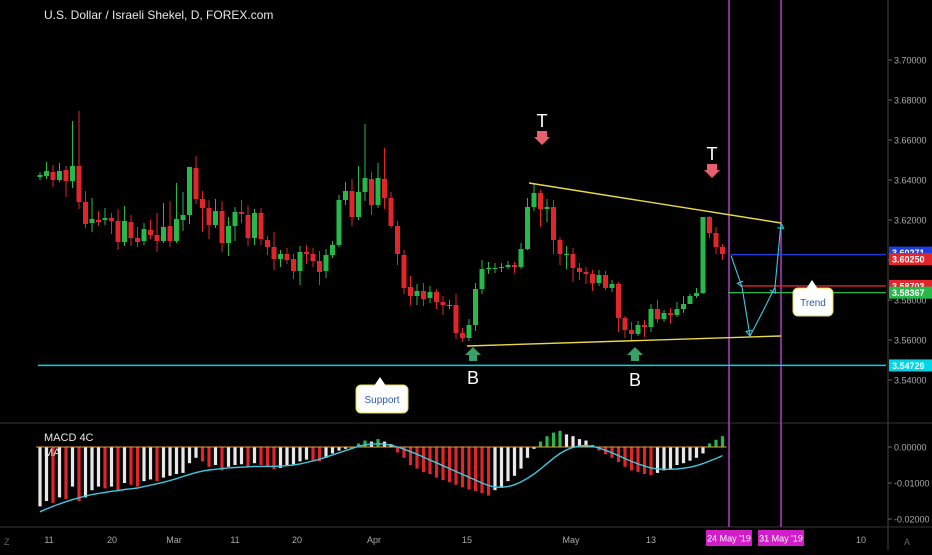 The image size is (932, 555). Describe the element at coordinates (910, 341) in the screenshot. I see `price-tick-label: 3.56000` at that location.